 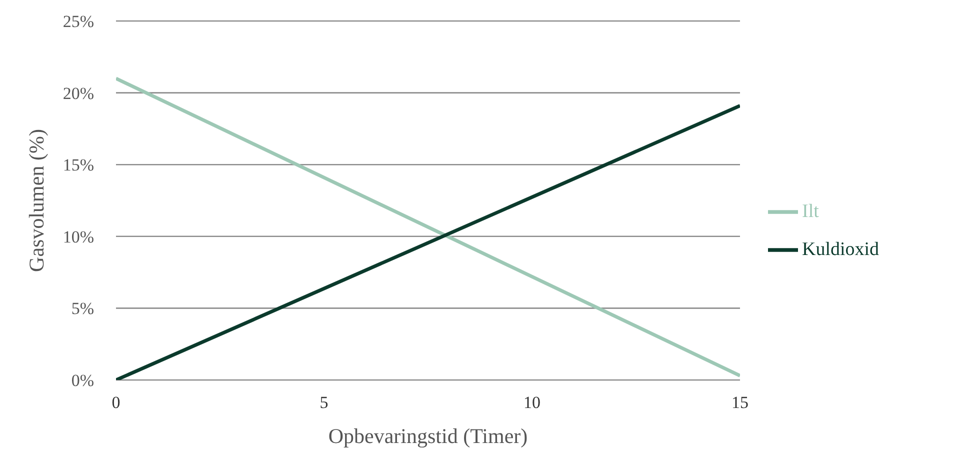 I want to click on y-tick-label: 10%, so click(x=78, y=236).